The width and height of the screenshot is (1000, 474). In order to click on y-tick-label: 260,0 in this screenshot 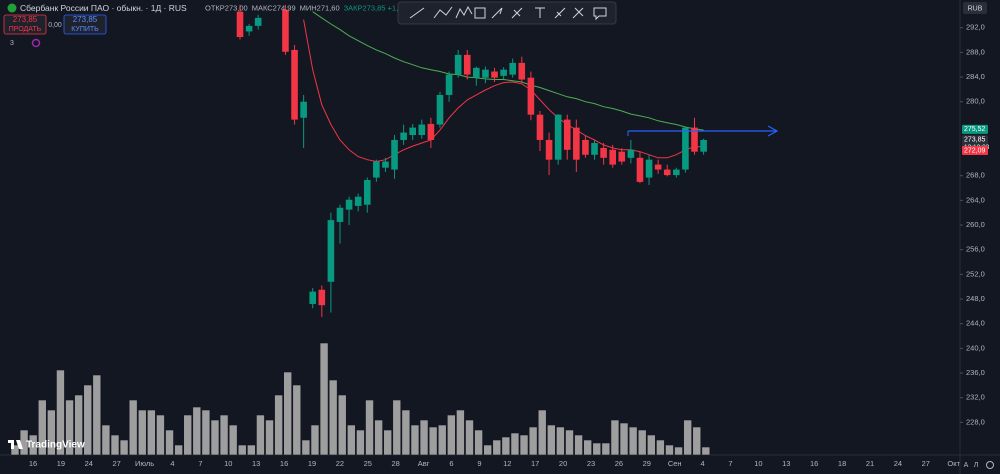, I will do `click(975, 224)`.